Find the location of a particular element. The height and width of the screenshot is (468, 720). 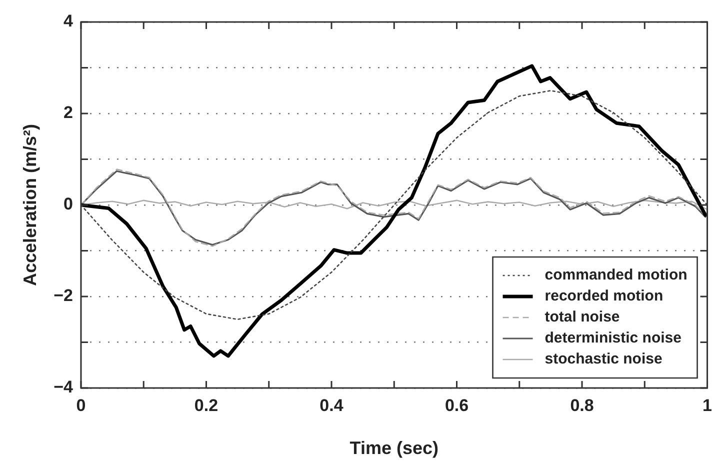

x-tick-label: 0.4 is located at coordinates (332, 405).